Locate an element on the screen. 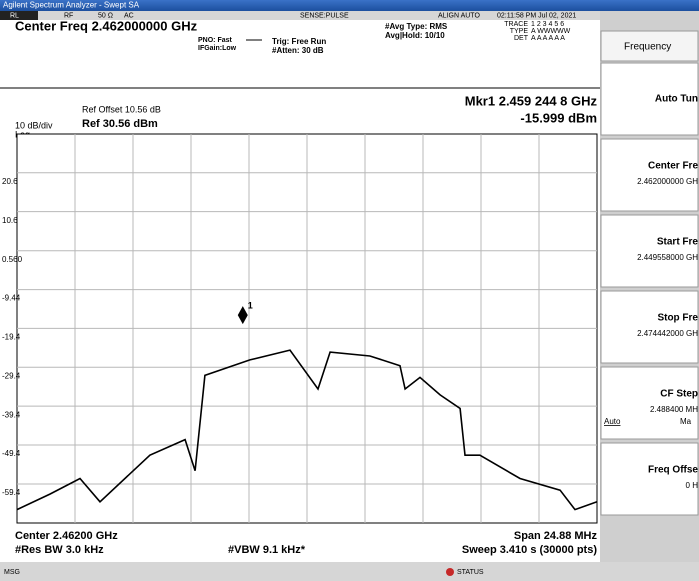 Image resolution: width=699 pixels, height=581 pixels. sweep: Sweep 3.410 s (30000 pts) is located at coordinates (529, 550).